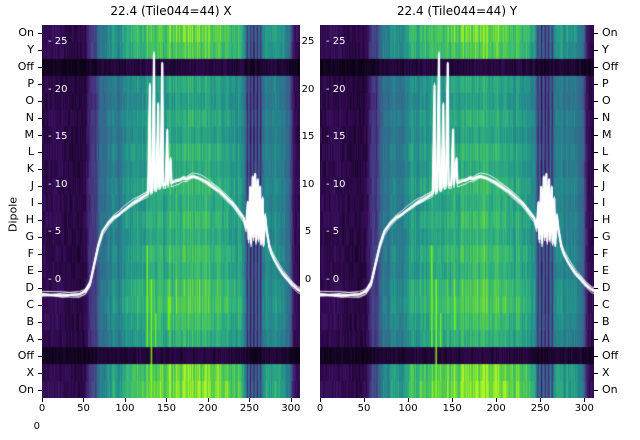 This screenshot has height=440, width=640. Describe the element at coordinates (604, 203) in the screenshot. I see `dipole-row-label-right: I` at that location.